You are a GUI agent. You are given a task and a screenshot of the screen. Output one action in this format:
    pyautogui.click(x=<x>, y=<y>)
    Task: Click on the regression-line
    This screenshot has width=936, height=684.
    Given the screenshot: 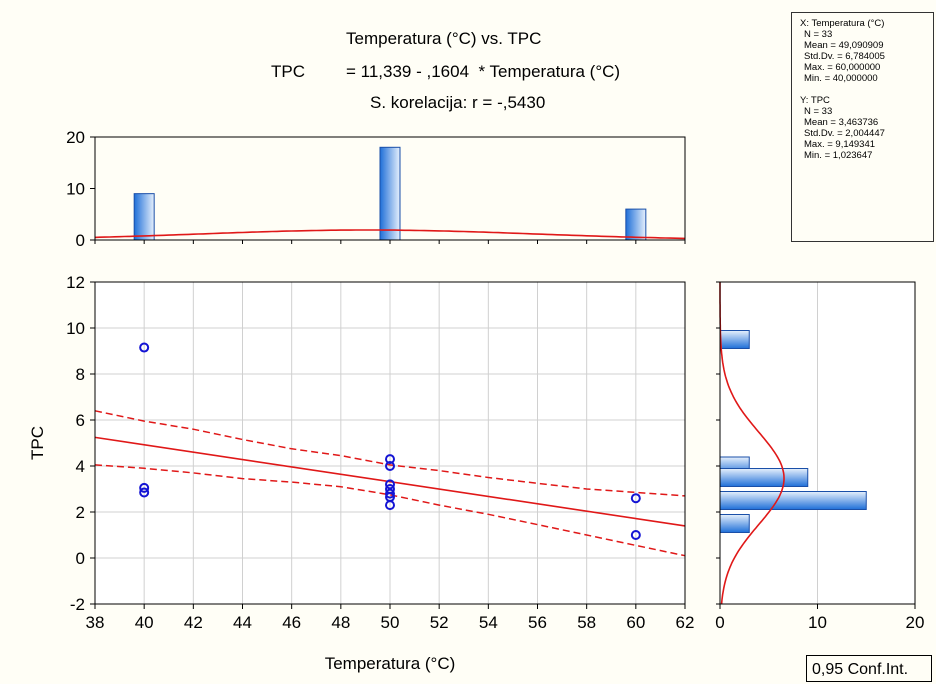 What is the action you would take?
    pyautogui.click(x=390, y=481)
    